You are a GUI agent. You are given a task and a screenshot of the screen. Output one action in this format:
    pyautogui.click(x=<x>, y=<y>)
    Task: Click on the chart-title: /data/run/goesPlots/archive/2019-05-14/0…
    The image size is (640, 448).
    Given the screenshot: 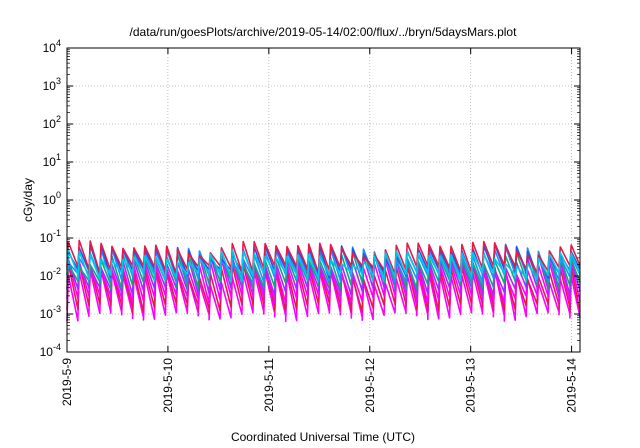 What is the action you would take?
    pyautogui.click(x=324, y=32)
    